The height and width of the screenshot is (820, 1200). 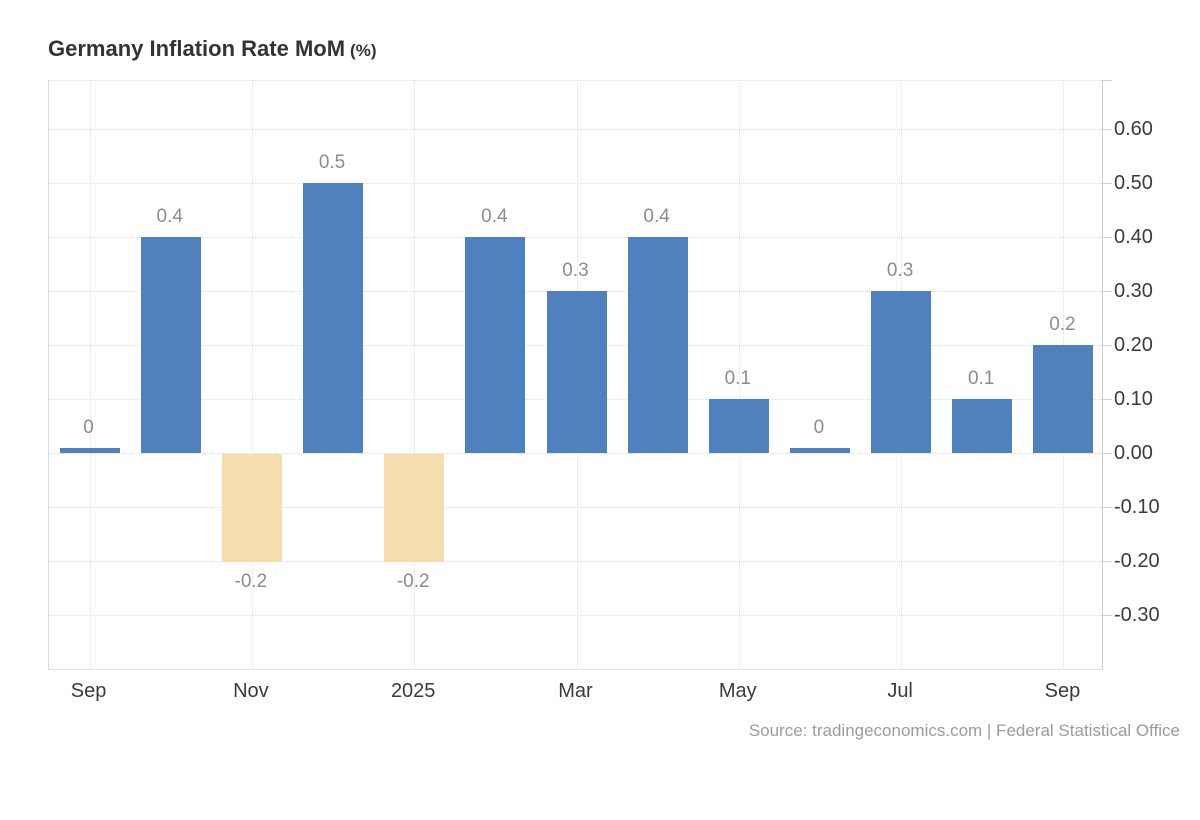 What do you see at coordinates (1137, 507) in the screenshot?
I see `y-axis-label: -0.10` at bounding box center [1137, 507].